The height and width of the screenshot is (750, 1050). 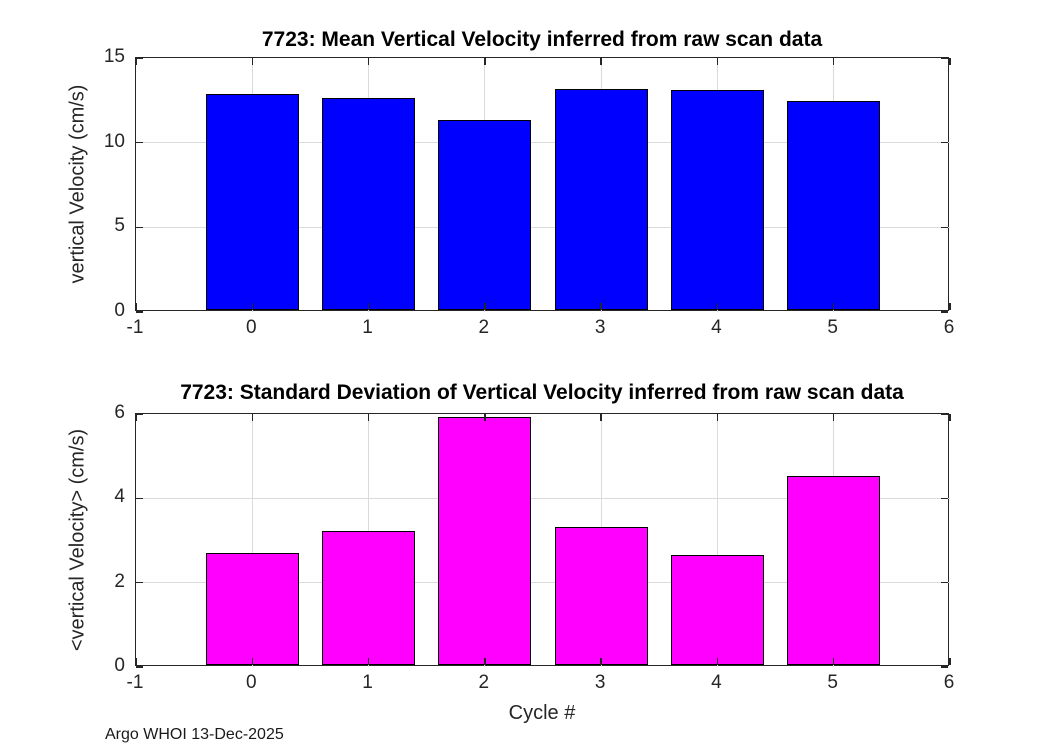 What do you see at coordinates (114, 56) in the screenshot?
I see `y-tick-label: 15` at bounding box center [114, 56].